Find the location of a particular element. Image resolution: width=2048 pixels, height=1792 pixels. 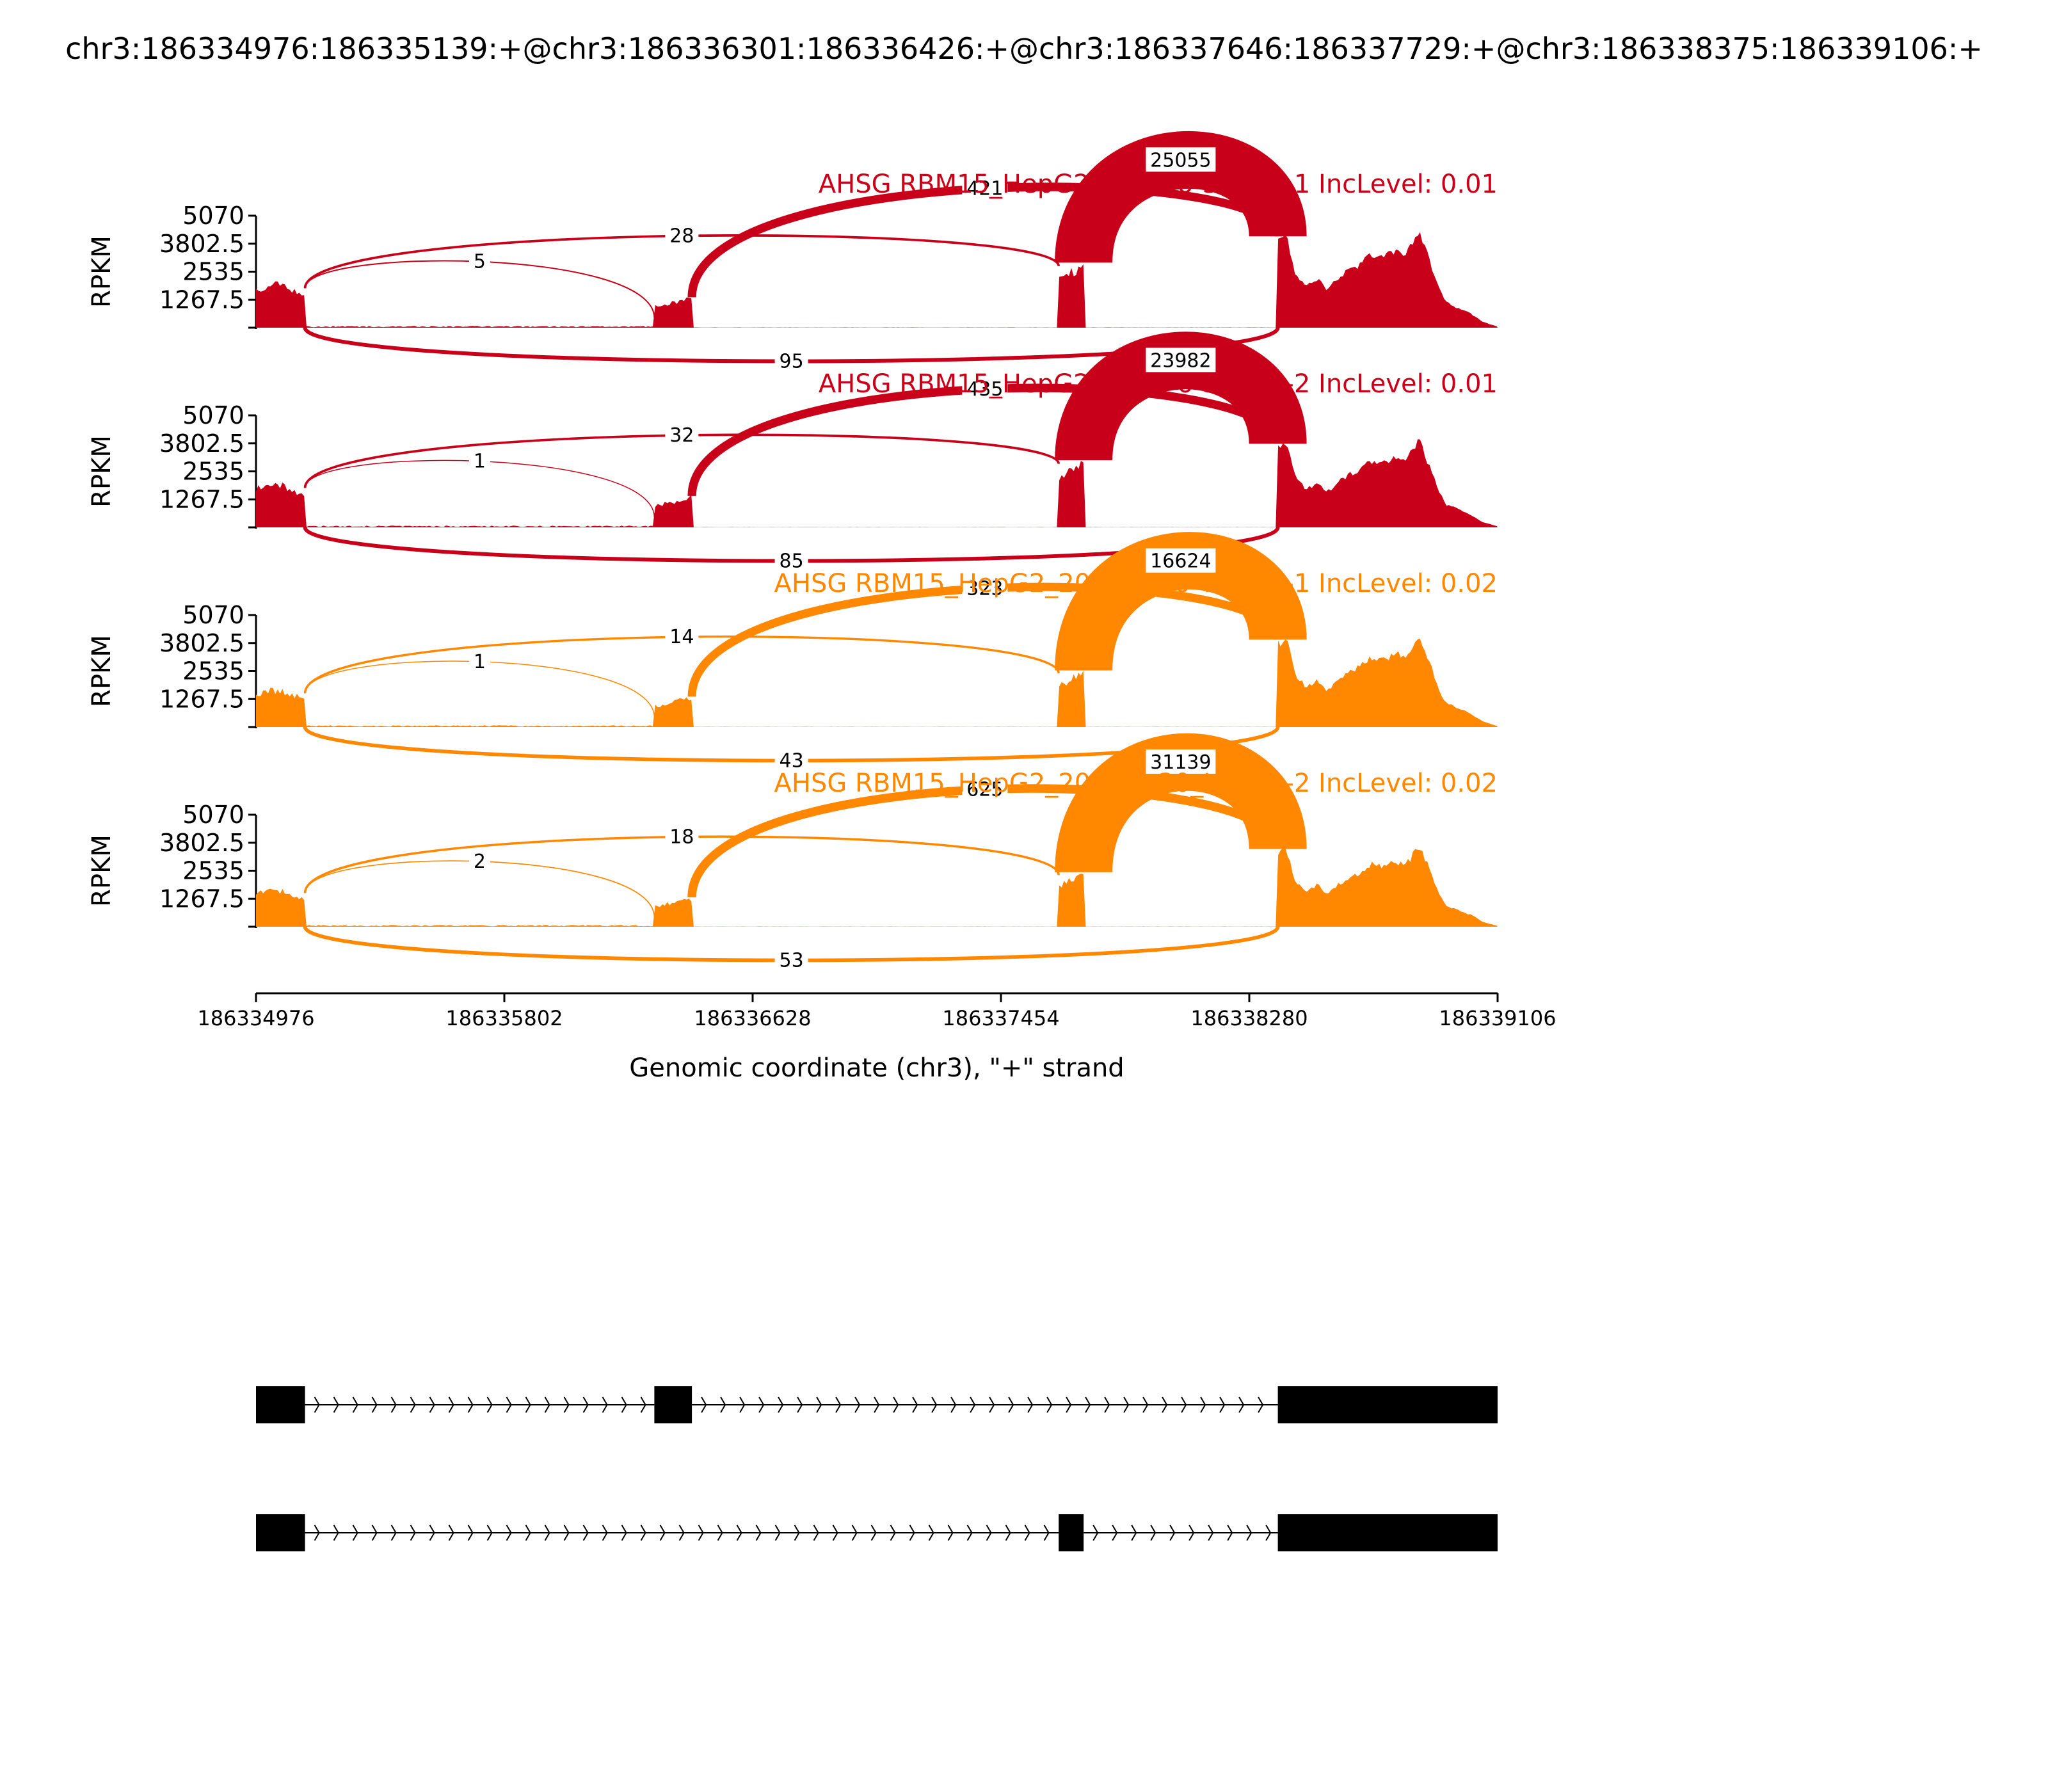

x-tick-label: 186337454 is located at coordinates (1000, 1018).